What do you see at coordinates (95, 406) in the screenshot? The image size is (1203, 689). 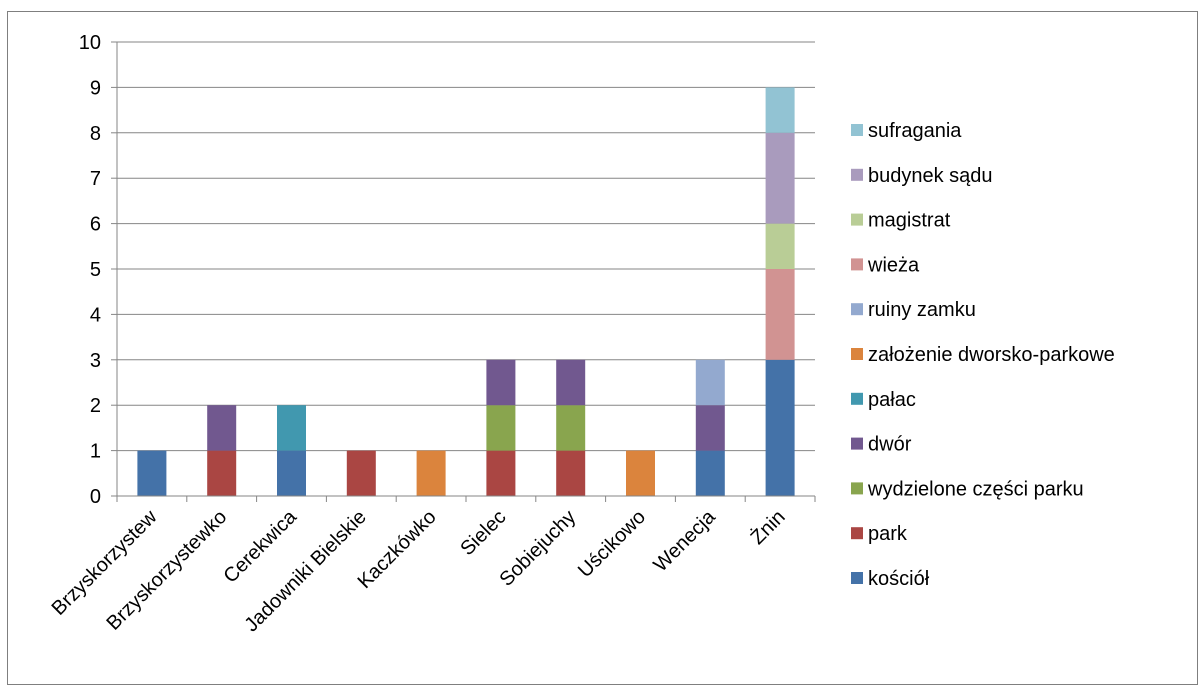 I see `y-tick-label: 2` at bounding box center [95, 406].